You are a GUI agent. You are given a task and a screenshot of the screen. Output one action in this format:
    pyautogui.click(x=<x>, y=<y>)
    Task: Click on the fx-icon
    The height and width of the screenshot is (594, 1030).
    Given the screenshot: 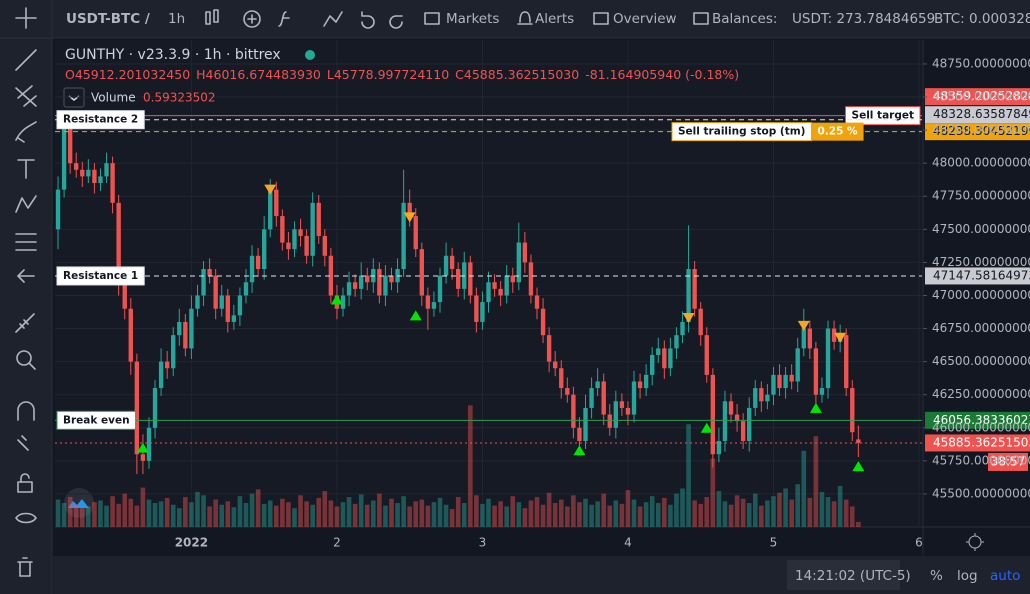 What is the action you would take?
    pyautogui.click(x=284, y=19)
    